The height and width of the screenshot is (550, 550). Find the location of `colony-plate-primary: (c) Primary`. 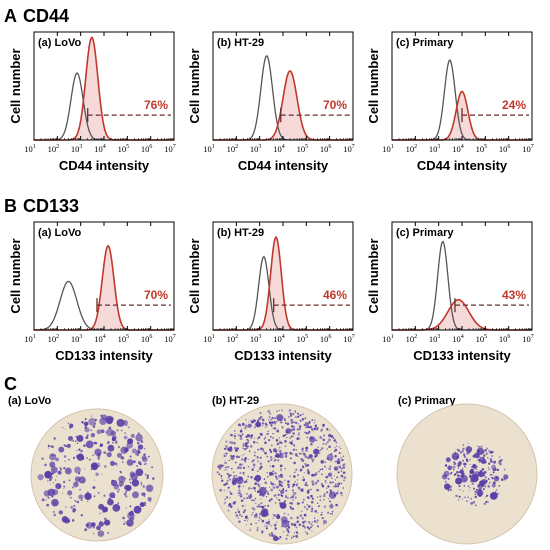

colony-plate-primary: (c) Primary is located at coordinates (467, 470).